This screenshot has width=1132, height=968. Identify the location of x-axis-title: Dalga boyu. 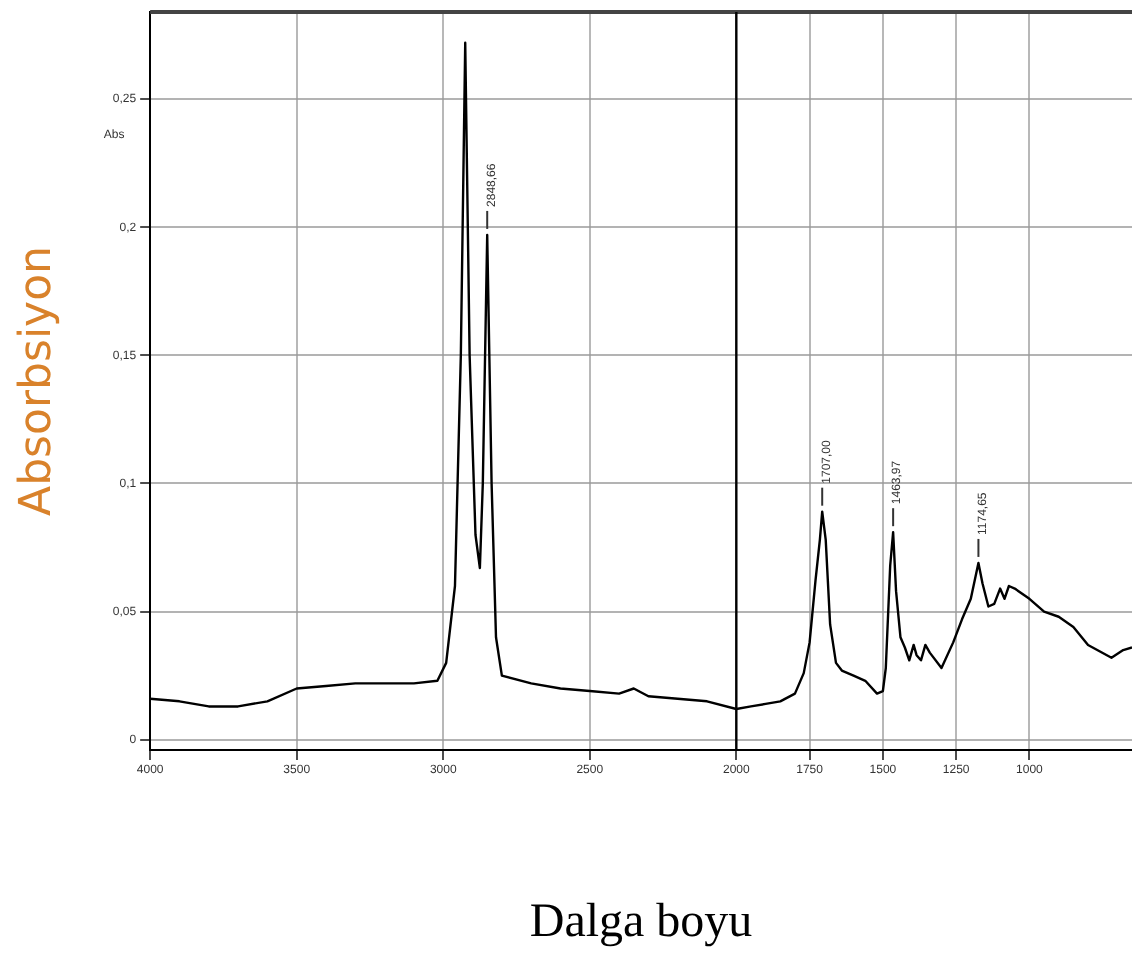
(641, 921).